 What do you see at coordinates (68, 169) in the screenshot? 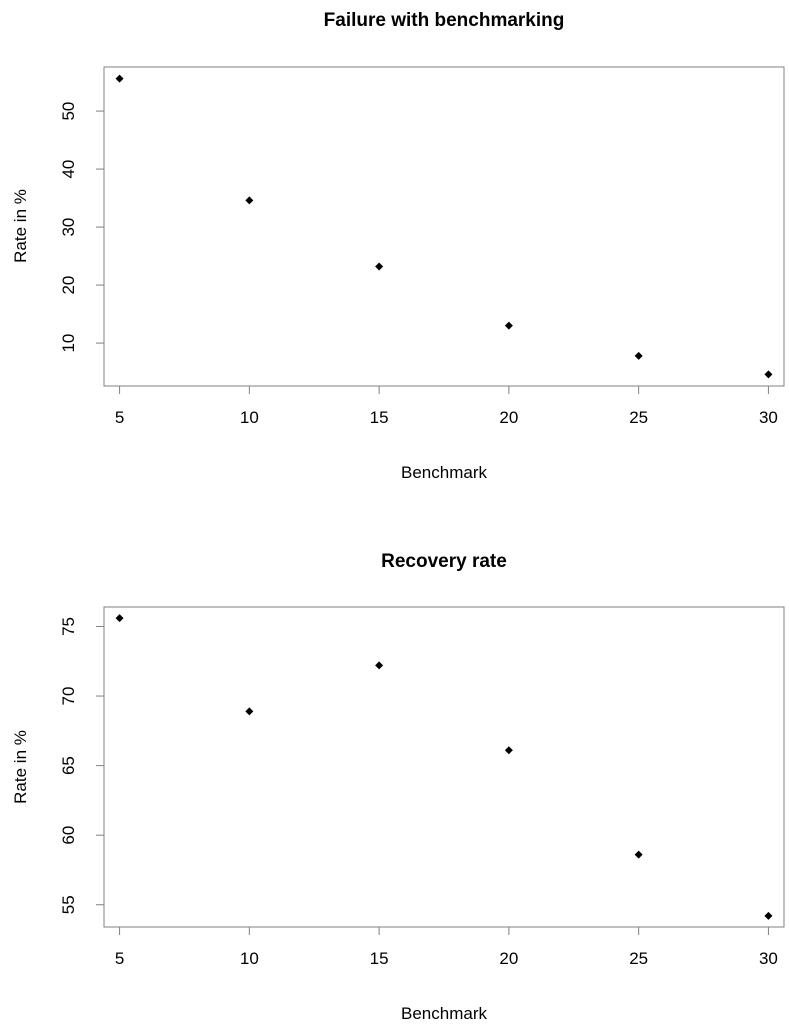
I see `y-tick-label: 40` at bounding box center [68, 169].